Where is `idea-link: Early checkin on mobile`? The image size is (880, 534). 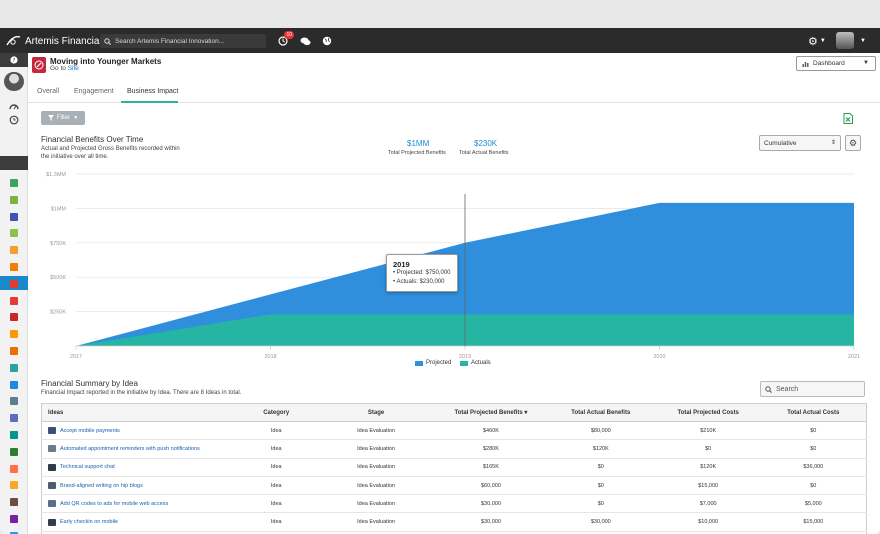
idea-link: Early checkin on mobile is located at coordinates (89, 522).